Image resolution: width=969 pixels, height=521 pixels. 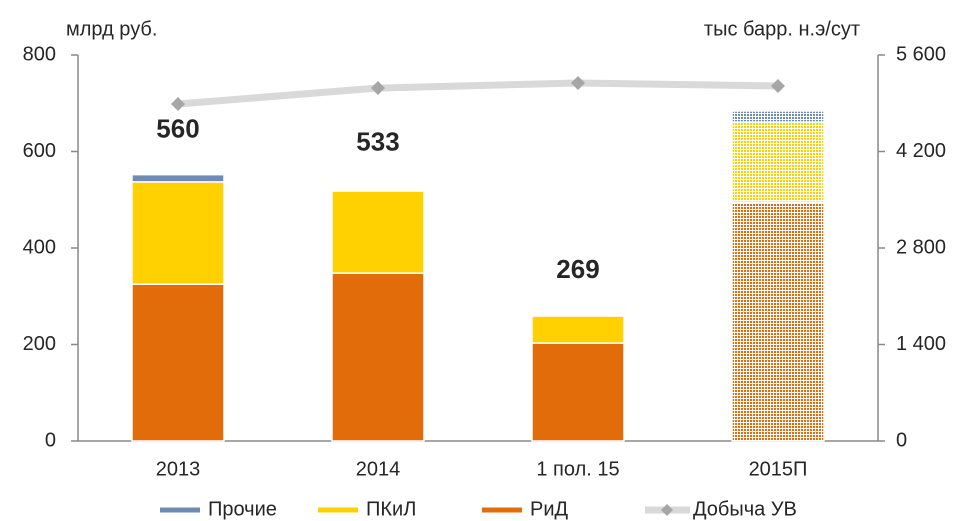 I want to click on total-label: 269, so click(x=577, y=269).